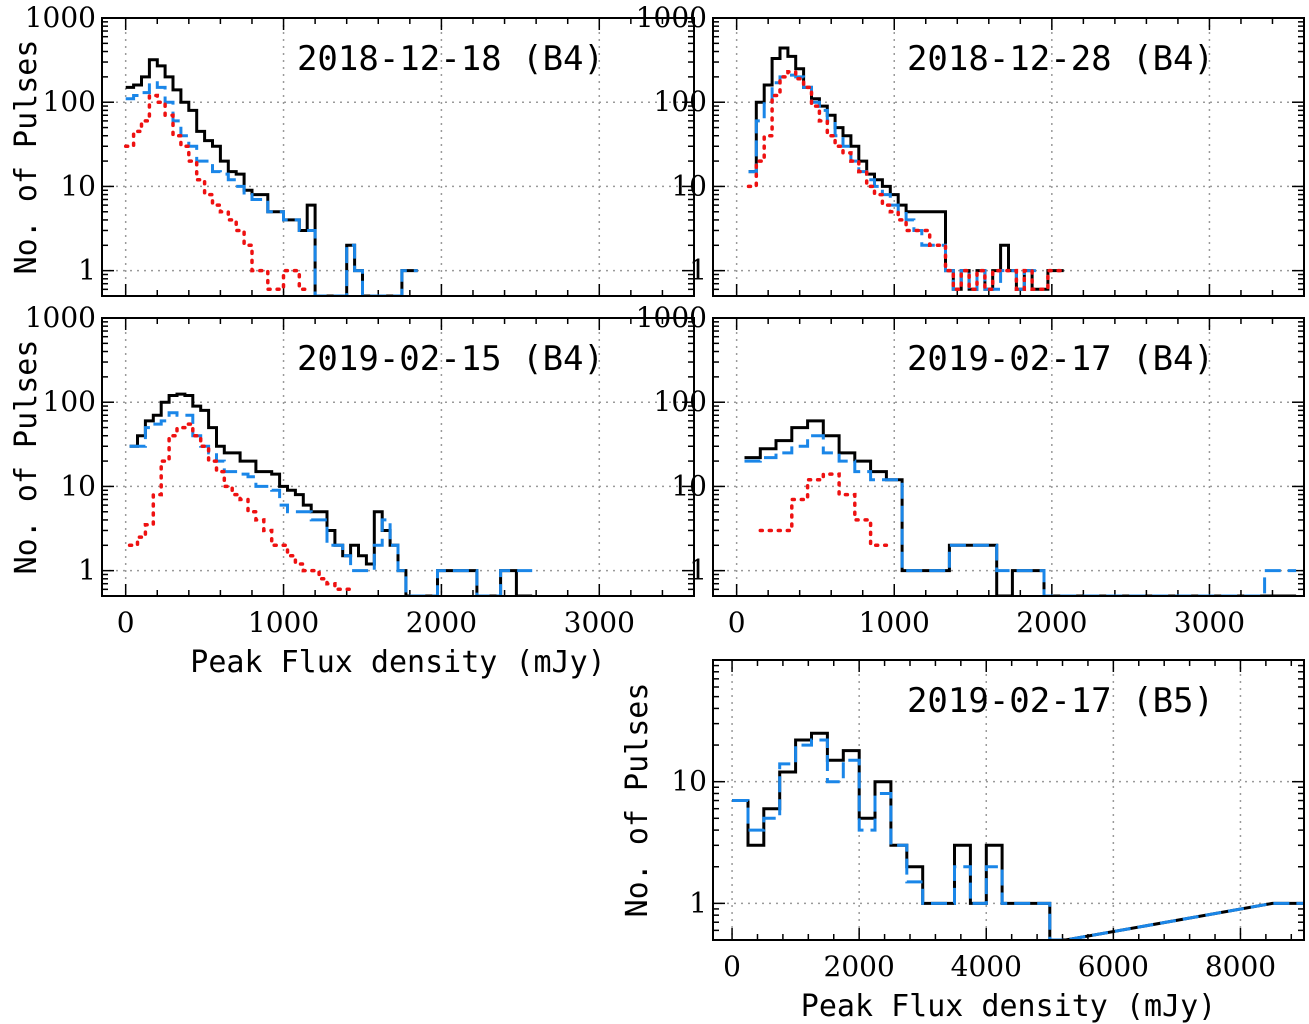 The width and height of the screenshot is (1309, 1024). What do you see at coordinates (450, 59) in the screenshot?
I see `panel-title: 2018-12-18 (B4)` at bounding box center [450, 59].